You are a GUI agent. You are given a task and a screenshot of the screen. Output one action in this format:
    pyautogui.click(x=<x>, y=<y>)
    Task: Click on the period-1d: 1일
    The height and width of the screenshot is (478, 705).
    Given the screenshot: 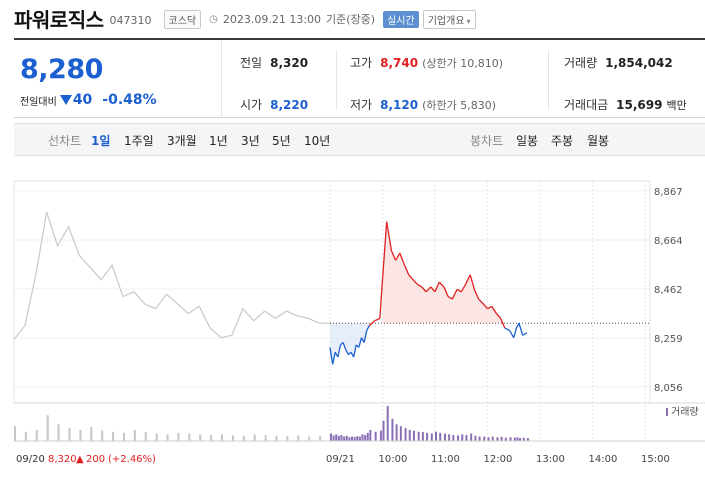 What is the action you would take?
    pyautogui.click(x=101, y=141)
    